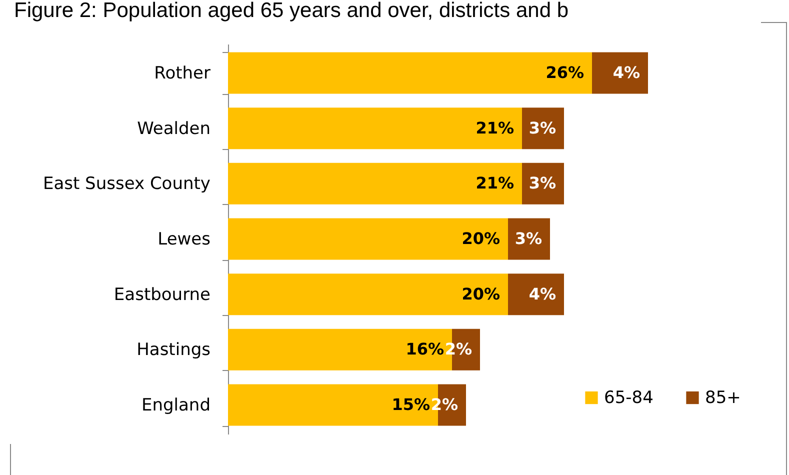 The width and height of the screenshot is (789, 475). What do you see at coordinates (184, 240) in the screenshot?
I see `y-tick-label: Lewes` at bounding box center [184, 240].